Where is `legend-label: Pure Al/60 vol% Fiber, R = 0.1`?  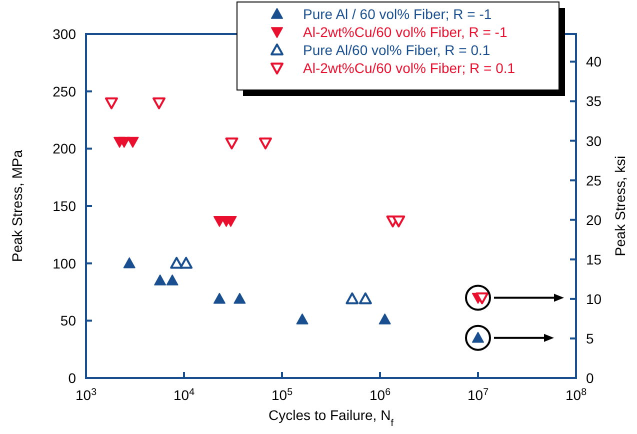 legend-label: Pure Al/60 vol% Fiber, R = 0.1 is located at coordinates (396, 50).